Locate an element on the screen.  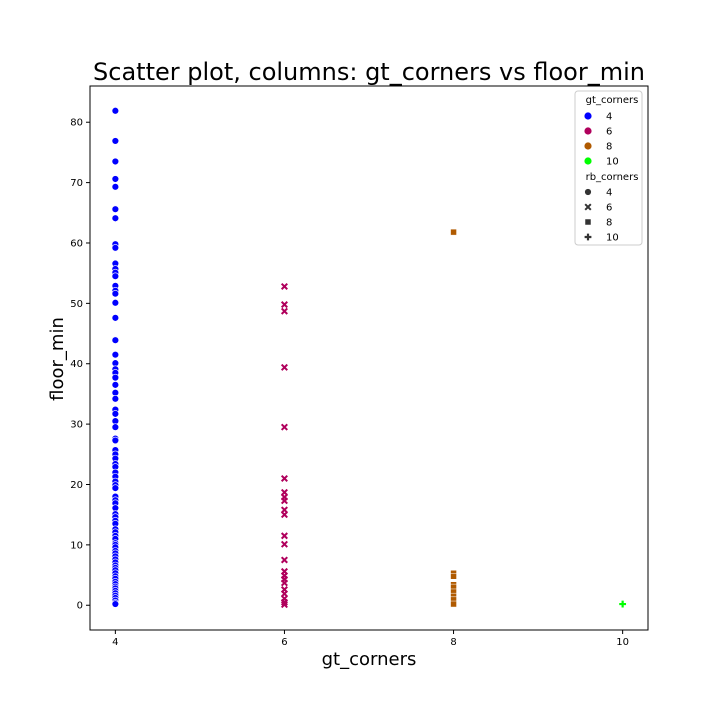
data-point-plus is located at coordinates (623, 604).